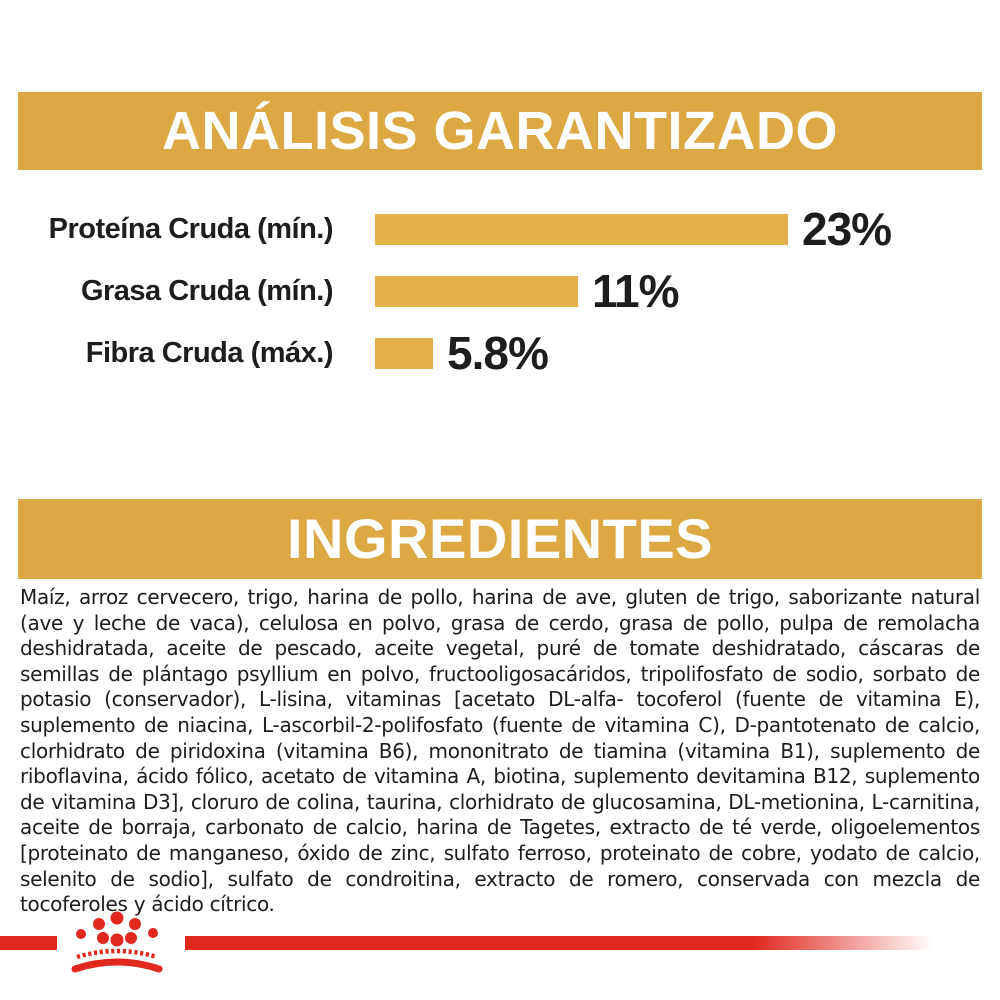 This screenshot has width=1000, height=1000. I want to click on analysis-row-fat: Grasa Cruda (mín.) 11%, so click(500, 291).